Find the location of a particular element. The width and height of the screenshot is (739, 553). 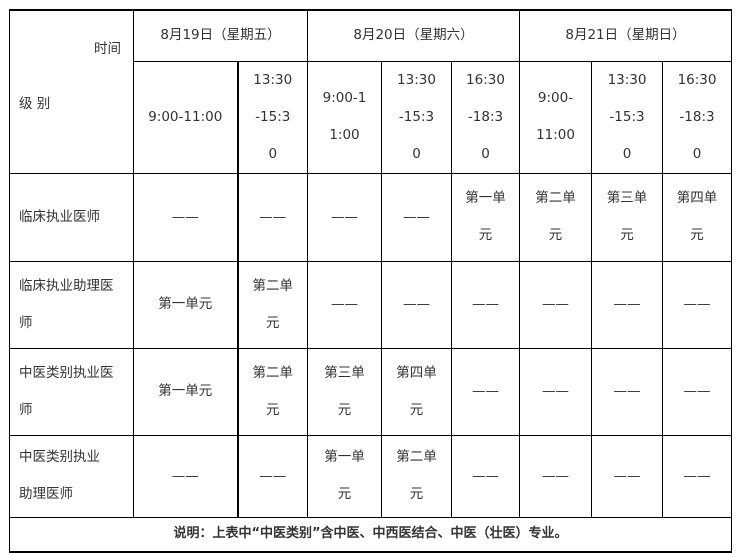

day-header: 8月21日（星期日） is located at coordinates (626, 35).